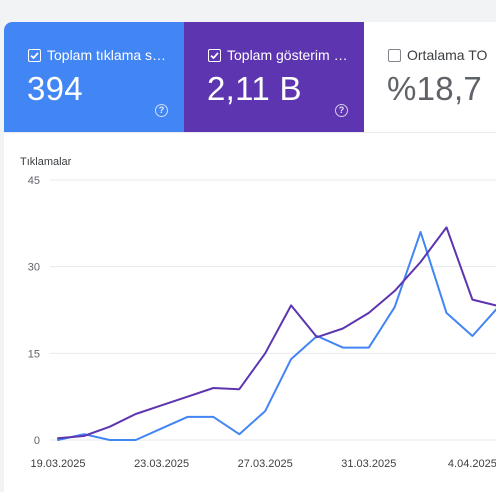 This screenshot has width=496, height=492. What do you see at coordinates (57, 464) in the screenshot?
I see `x-tick-label: 19.03.2025` at bounding box center [57, 464].